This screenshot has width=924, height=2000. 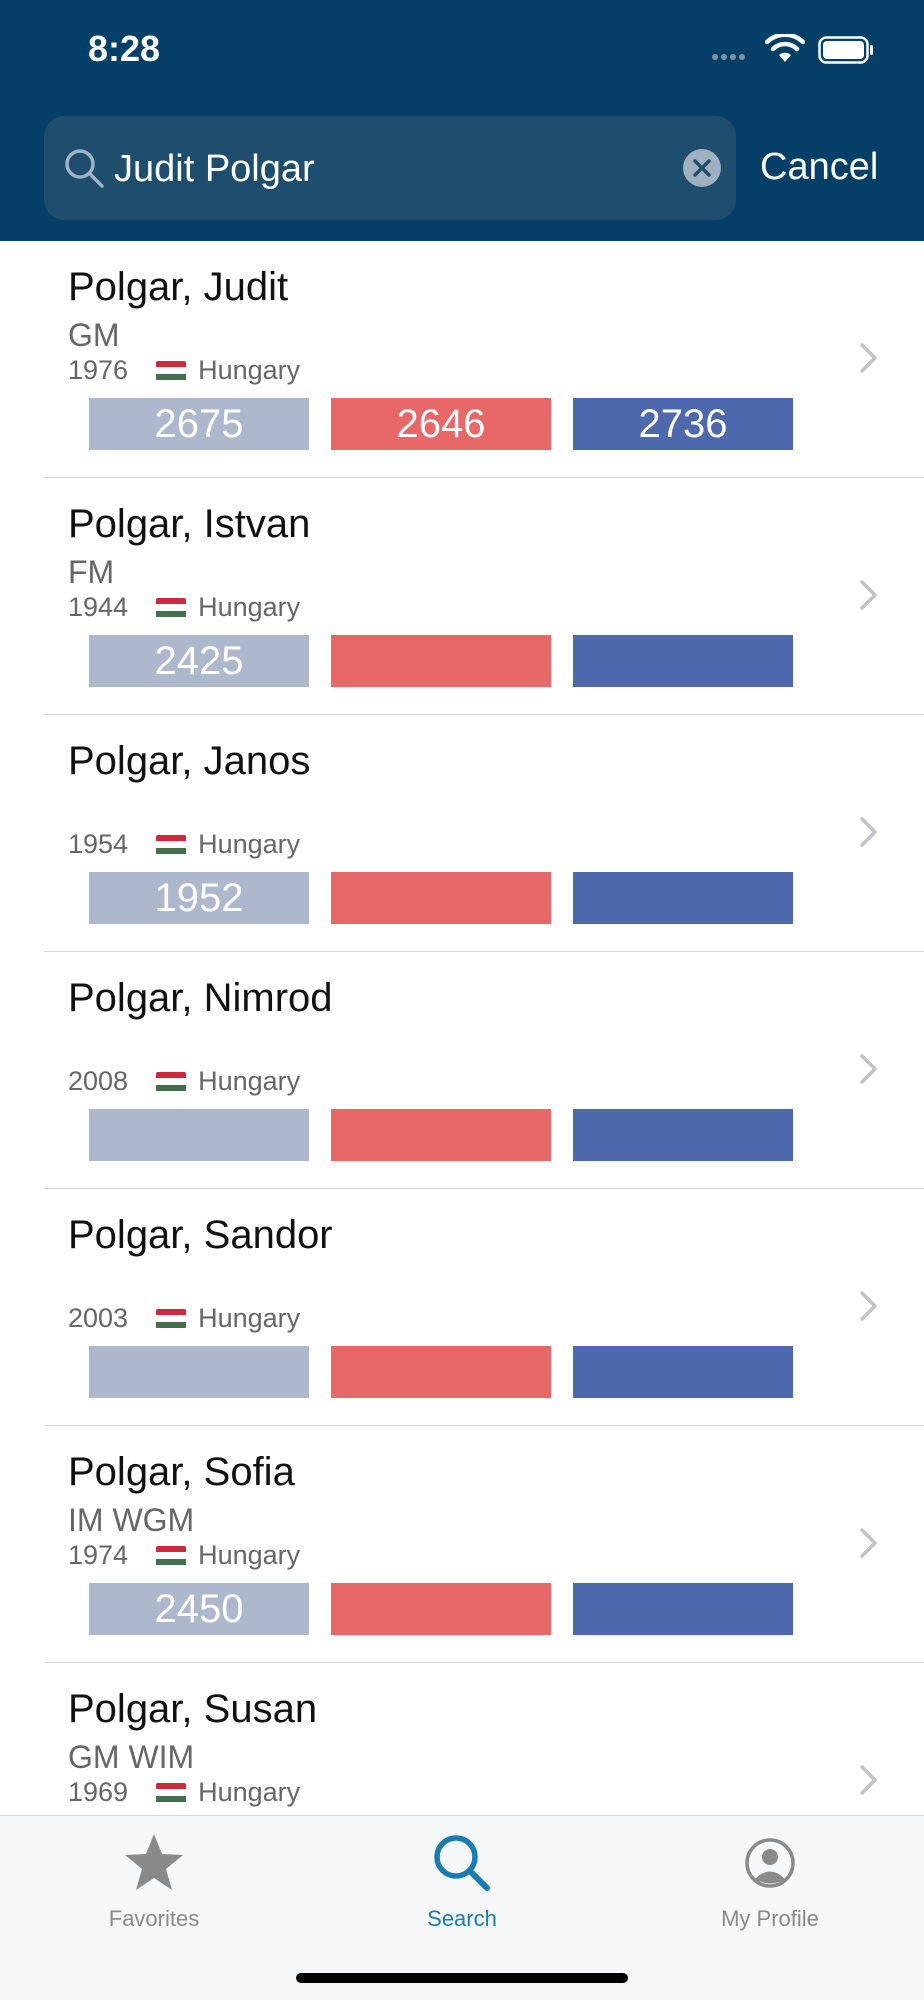 I want to click on player-meta: 1944 Hungary, so click(x=184, y=607).